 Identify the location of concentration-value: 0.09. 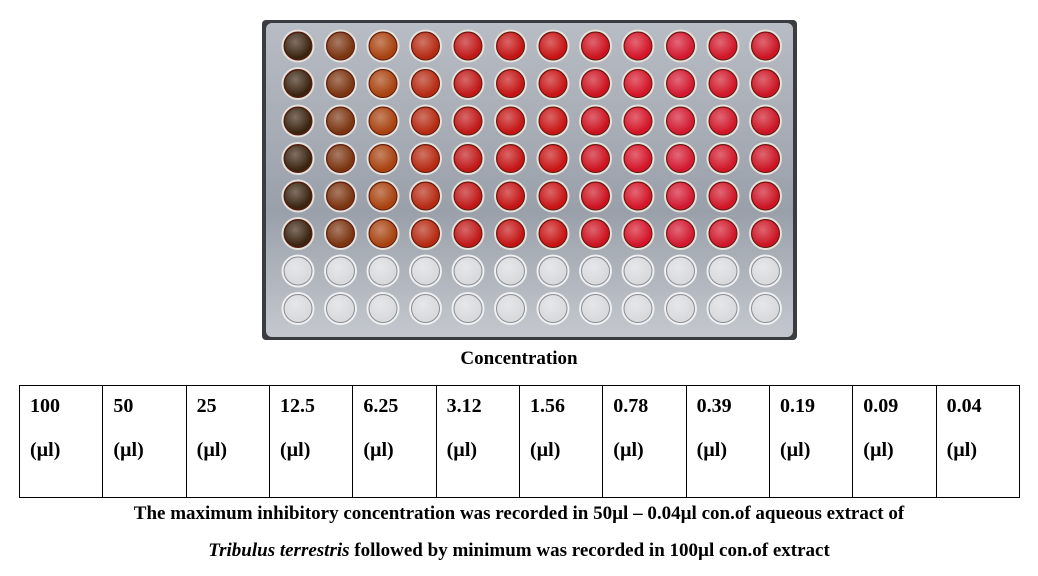
(881, 406).